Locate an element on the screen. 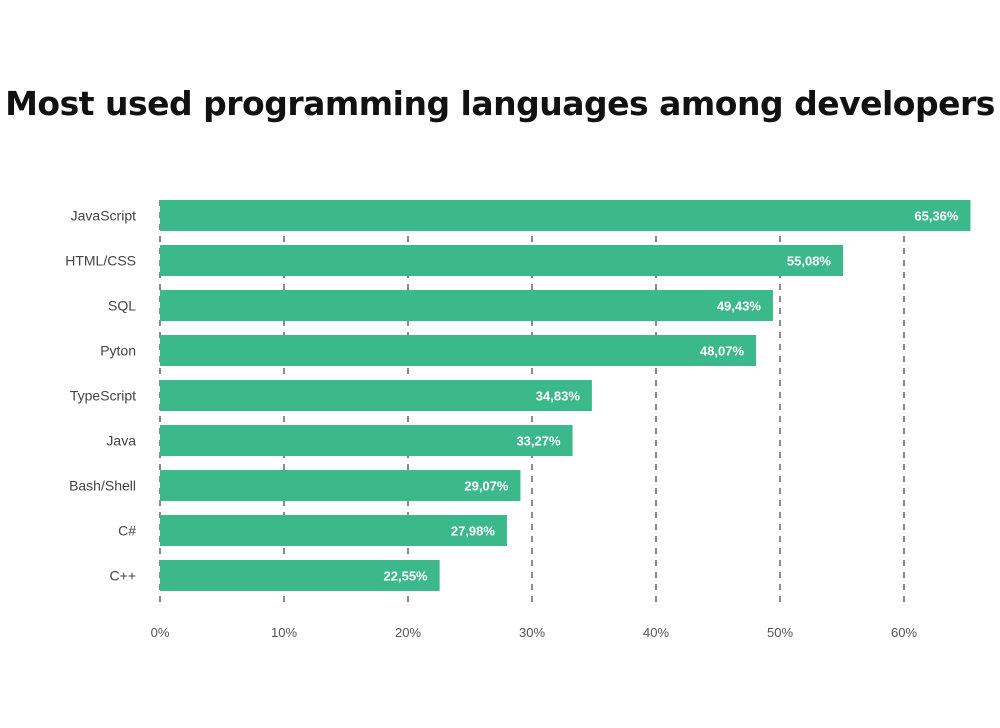 The width and height of the screenshot is (1000, 728). category-label: SQL is located at coordinates (122, 306).